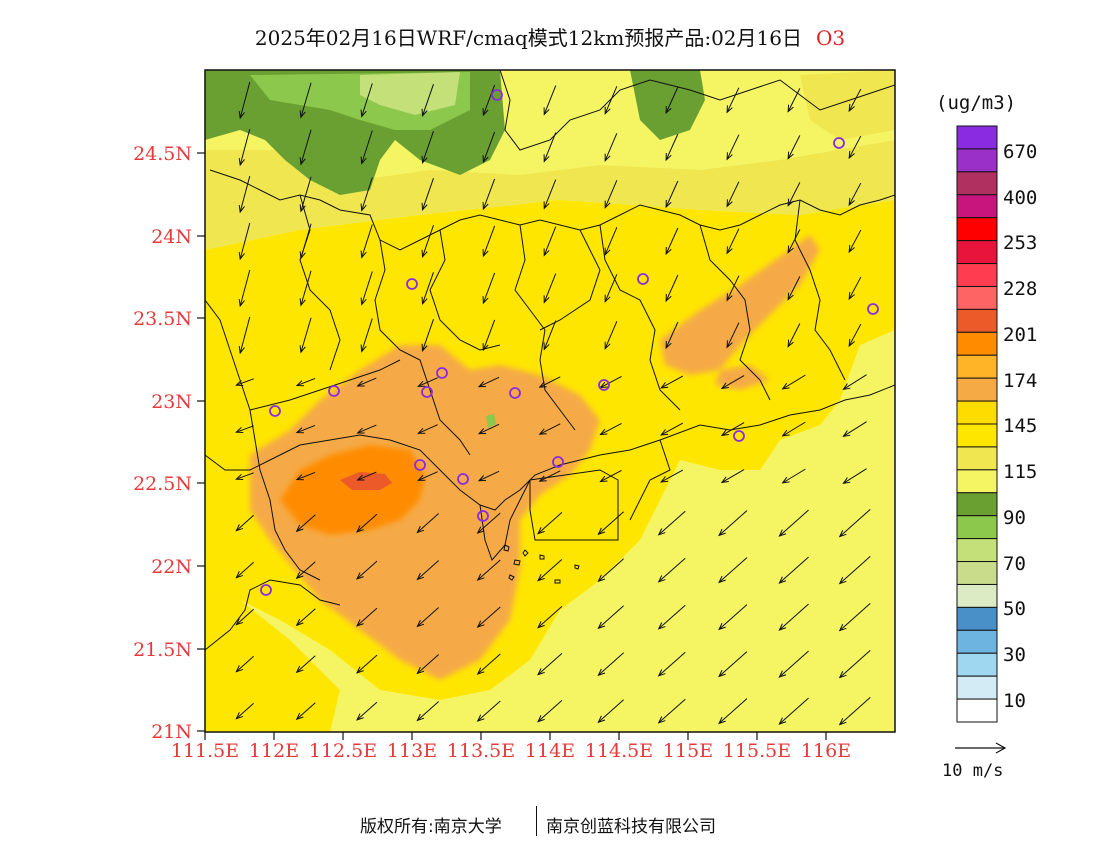 The image size is (1100, 850). Describe the element at coordinates (1020, 198) in the screenshot. I see `legend-label: 400` at that location.